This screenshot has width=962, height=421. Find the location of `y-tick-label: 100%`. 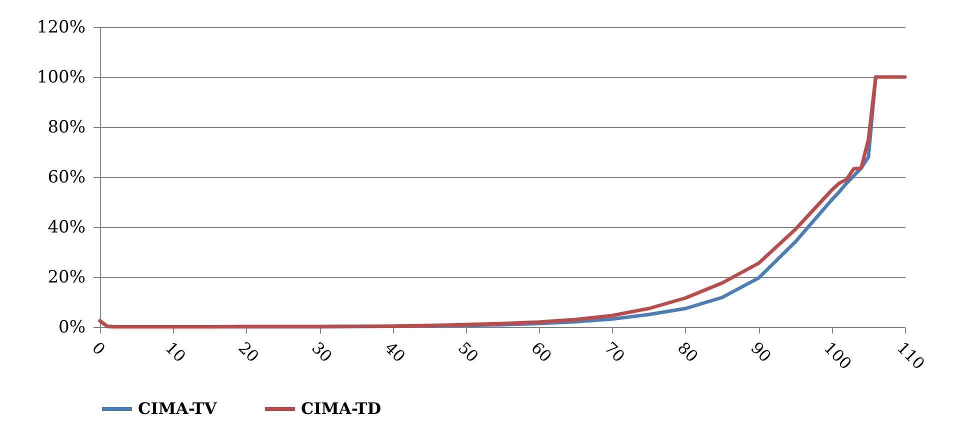

y-tick-label: 100% is located at coordinates (61, 78).